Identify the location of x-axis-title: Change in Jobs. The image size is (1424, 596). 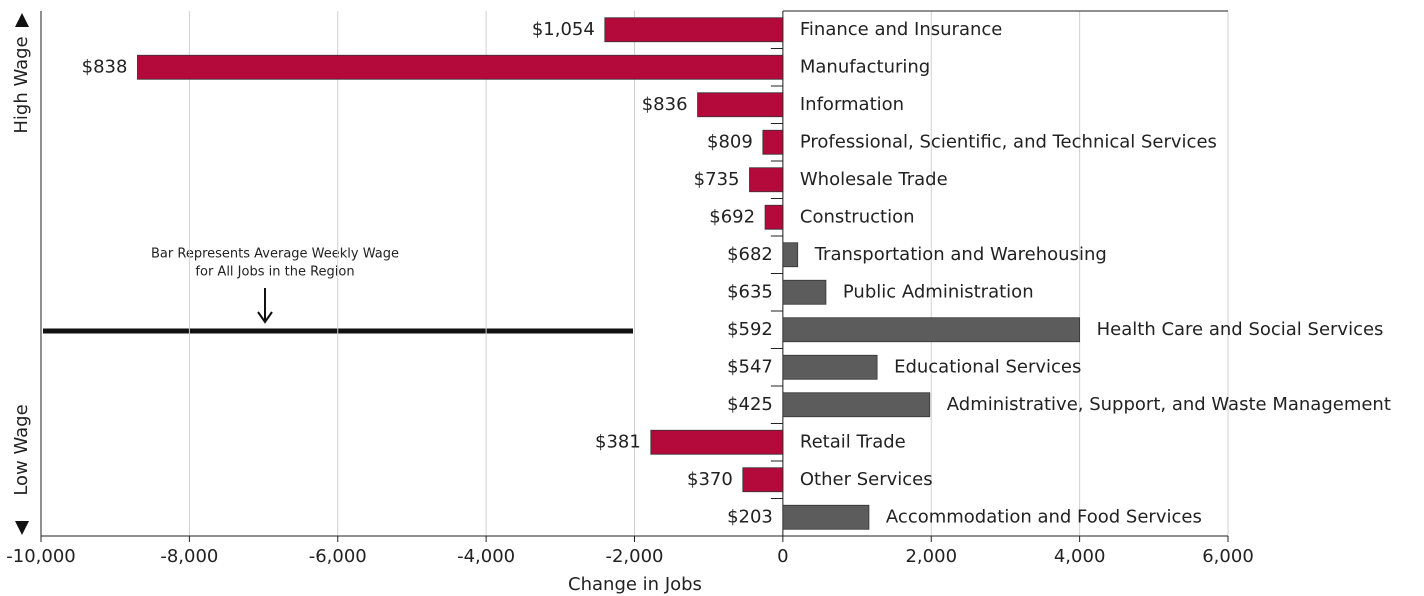
(635, 584).